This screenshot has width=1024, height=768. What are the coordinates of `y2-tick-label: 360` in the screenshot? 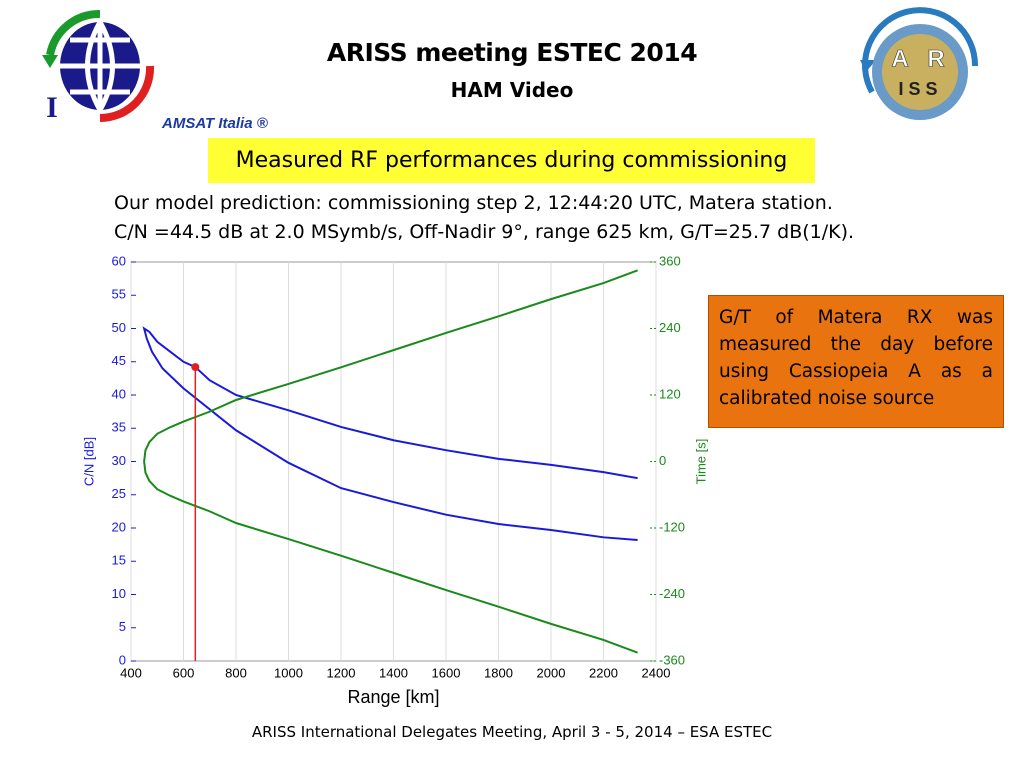 It's located at (670, 260).